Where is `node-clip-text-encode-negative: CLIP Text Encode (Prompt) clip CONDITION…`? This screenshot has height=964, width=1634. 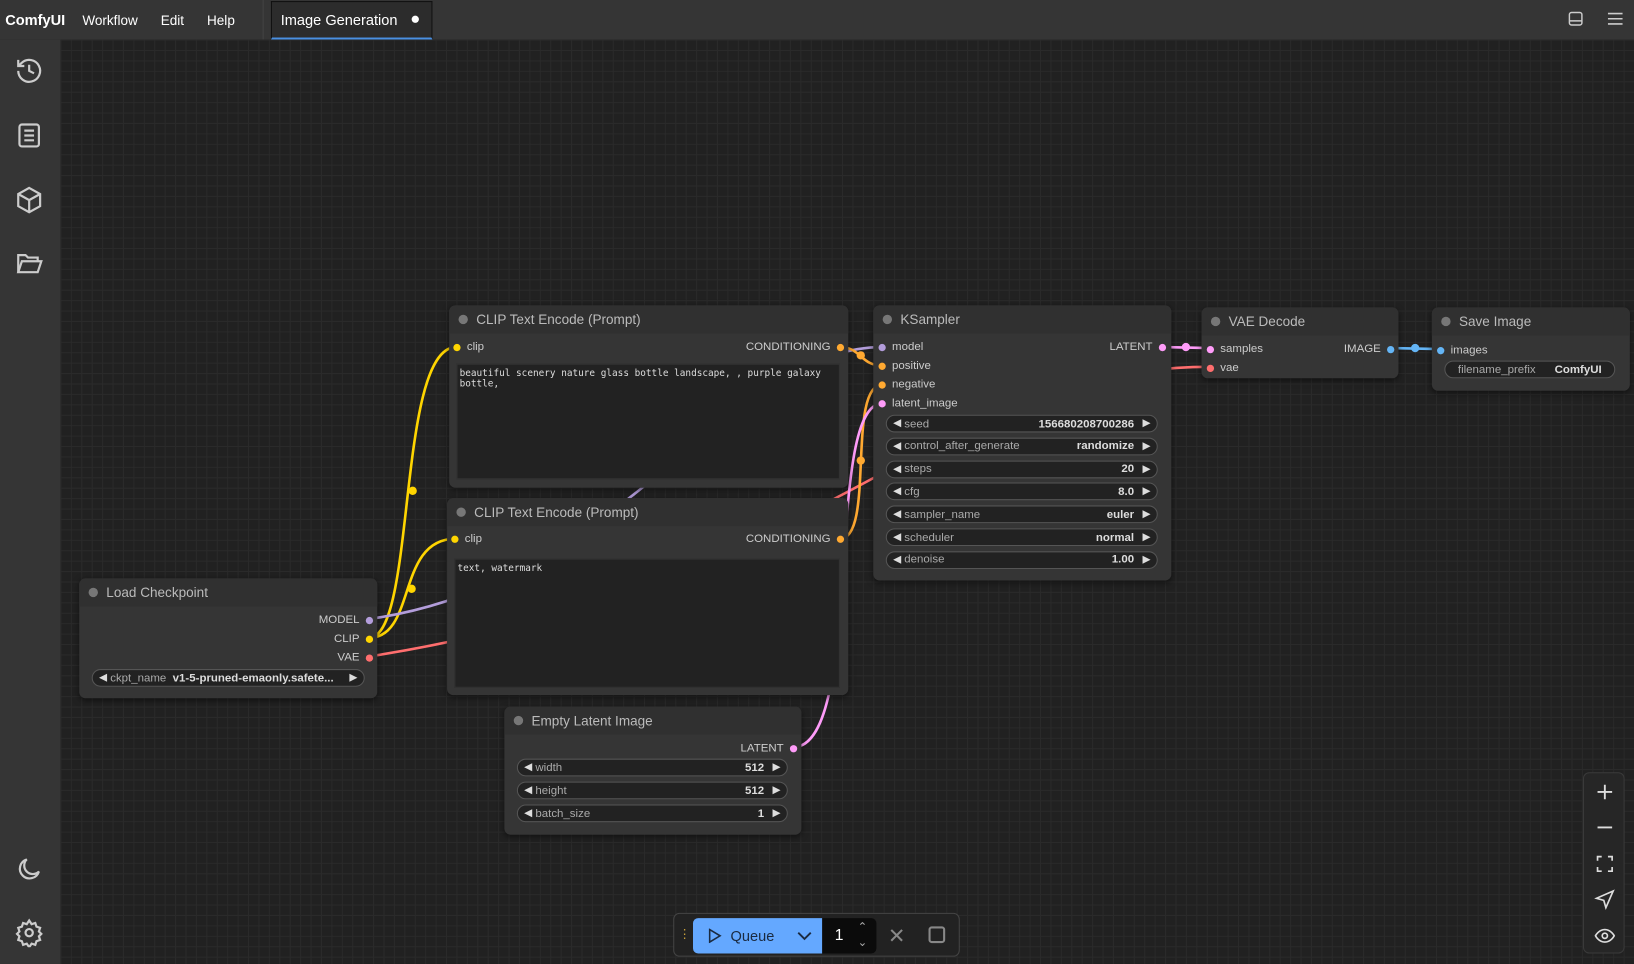 node-clip-text-encode-negative: CLIP Text Encode (Prompt) clip CONDITION… is located at coordinates (648, 597).